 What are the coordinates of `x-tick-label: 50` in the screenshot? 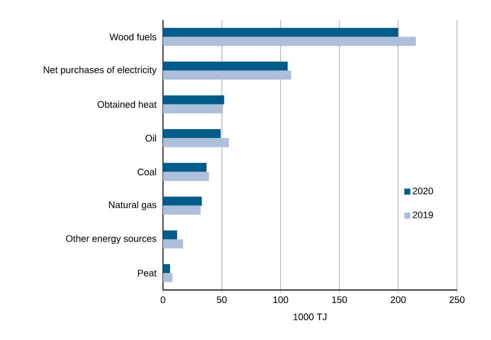 It's located at (221, 300).